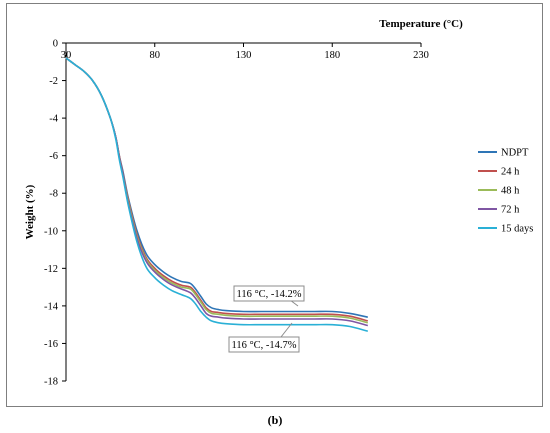 This screenshot has height=433, width=550. What do you see at coordinates (510, 172) in the screenshot?
I see `legend-label: 24 h` at bounding box center [510, 172].